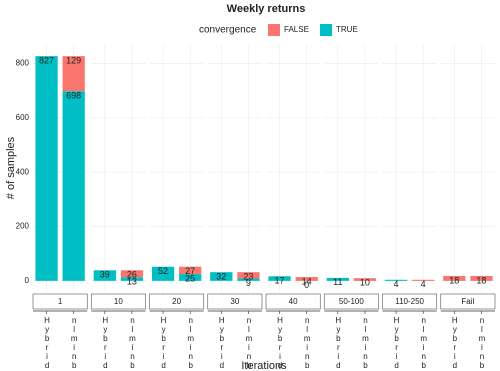 The image size is (500, 371). I want to click on facet-label: Fail, so click(467, 301).